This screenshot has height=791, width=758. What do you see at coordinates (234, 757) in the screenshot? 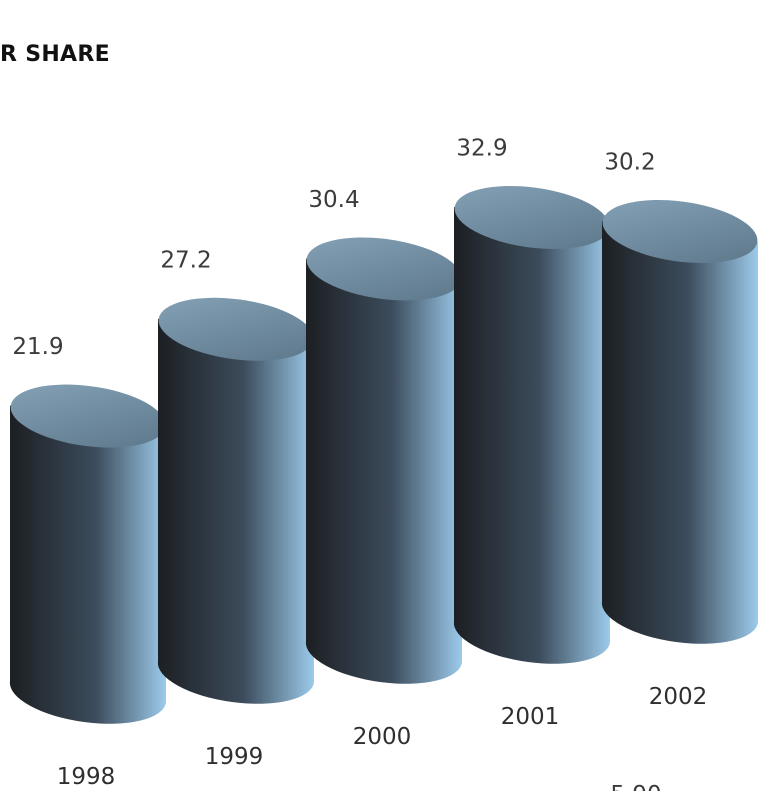
I see `category-label-1999: 1999` at bounding box center [234, 757].